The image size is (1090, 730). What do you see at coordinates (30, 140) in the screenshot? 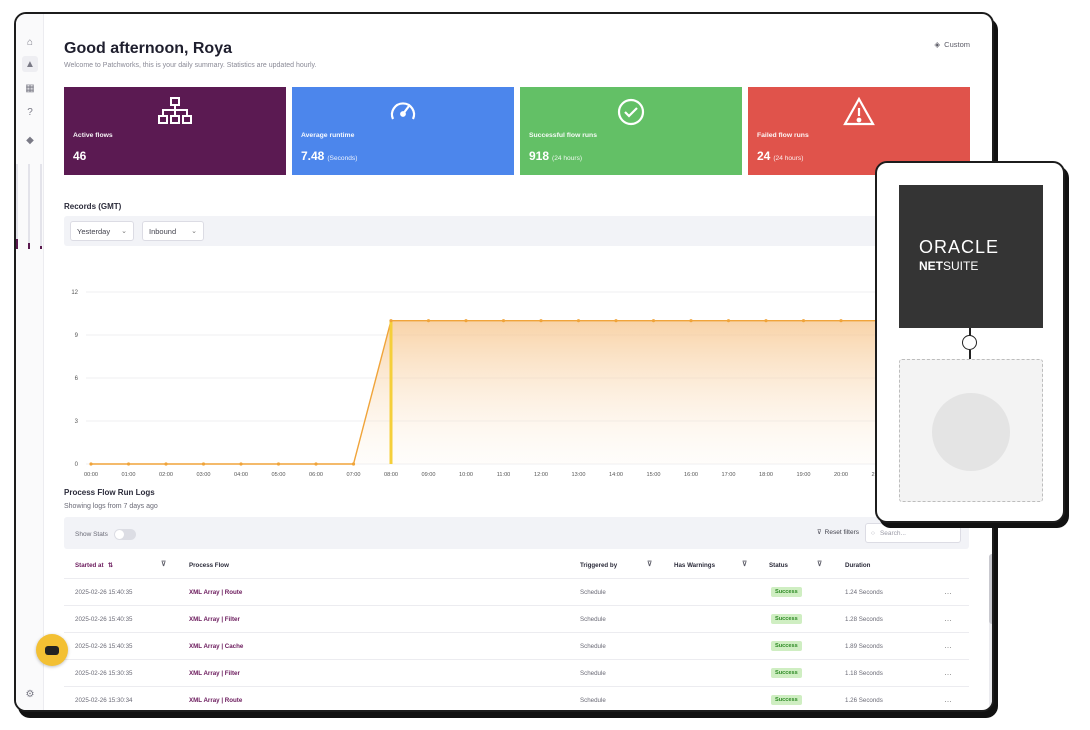
I see `layers-icon: ◆` at bounding box center [30, 140].